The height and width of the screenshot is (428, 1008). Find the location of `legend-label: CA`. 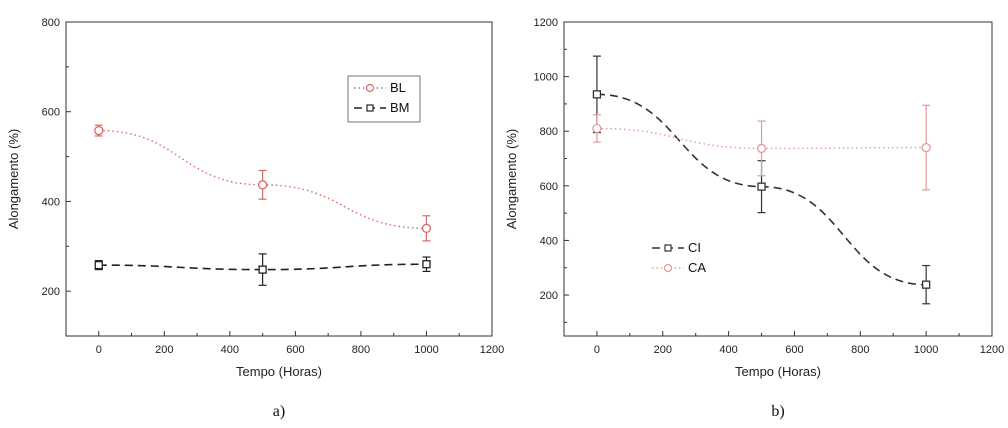

legend-label: CA is located at coordinates (697, 267).